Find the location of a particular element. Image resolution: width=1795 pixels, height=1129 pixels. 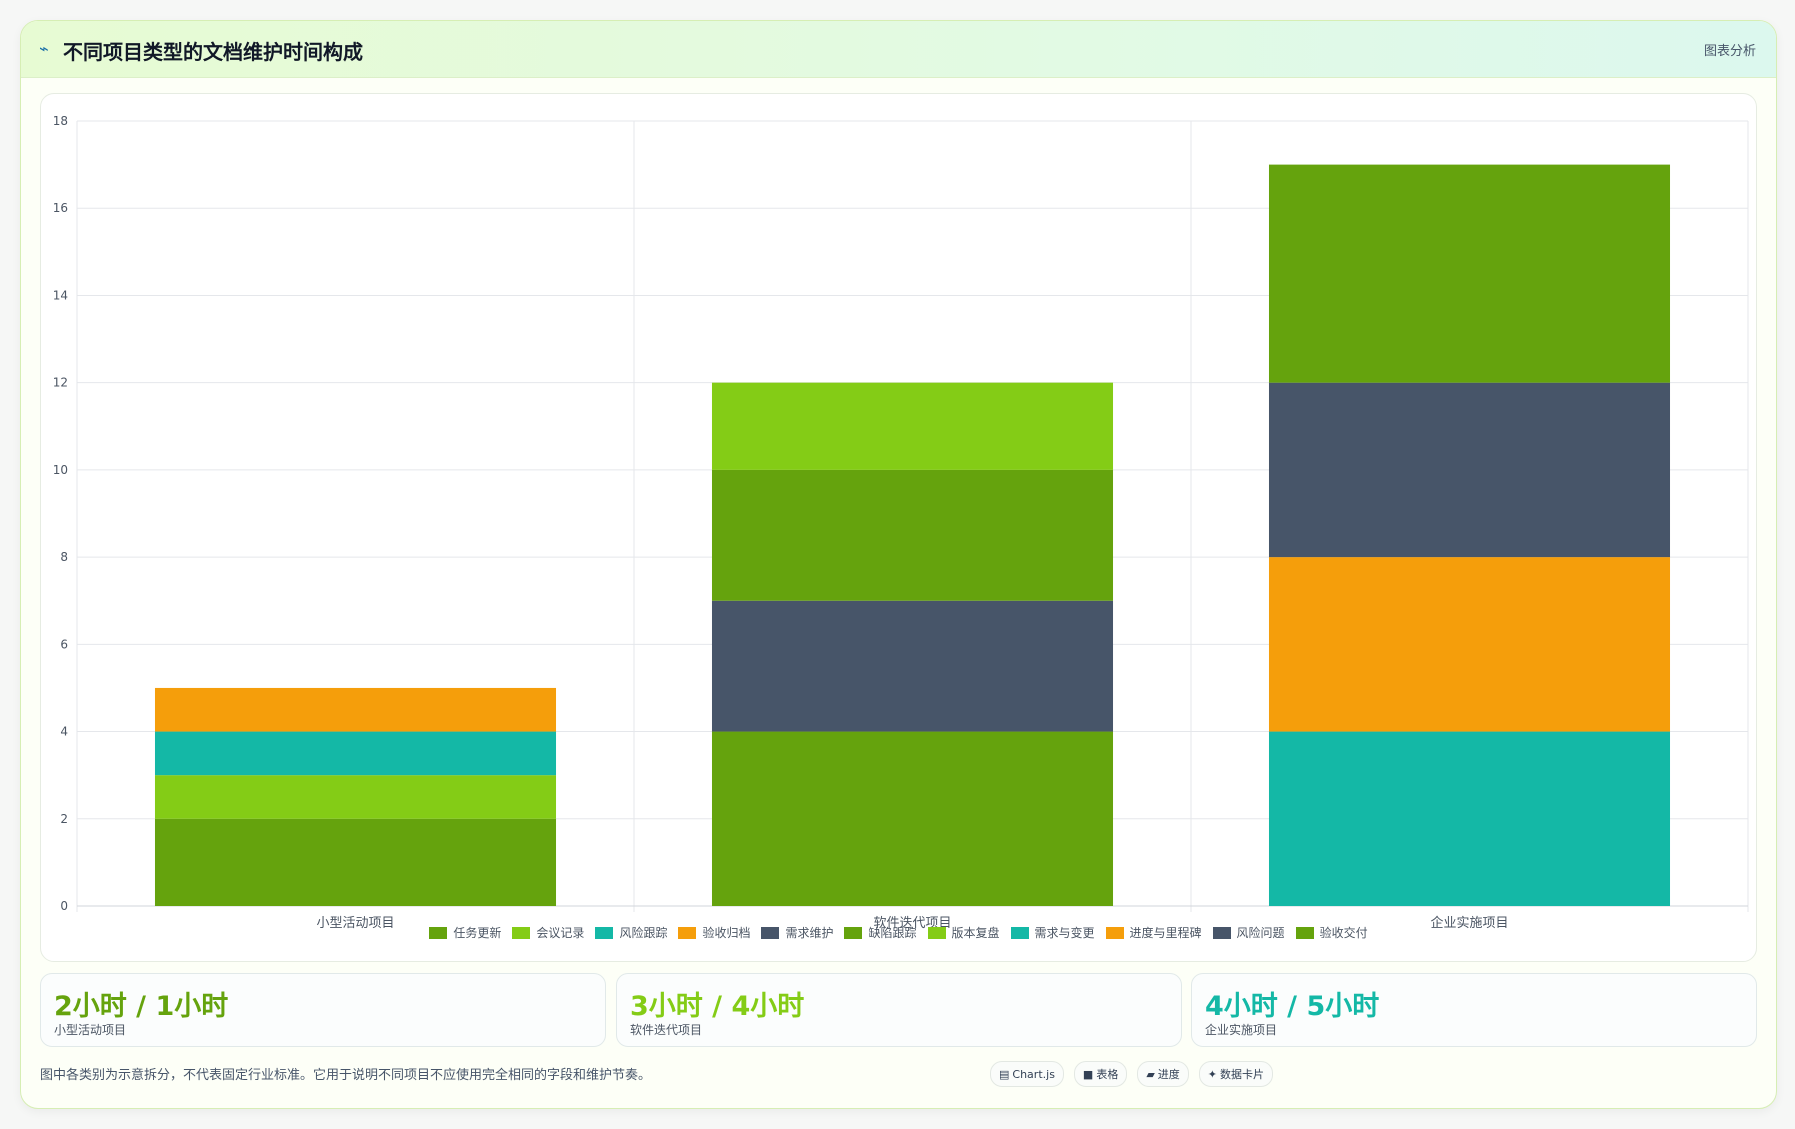

stat-value: 4小时 / 5小时 is located at coordinates (1292, 1006).